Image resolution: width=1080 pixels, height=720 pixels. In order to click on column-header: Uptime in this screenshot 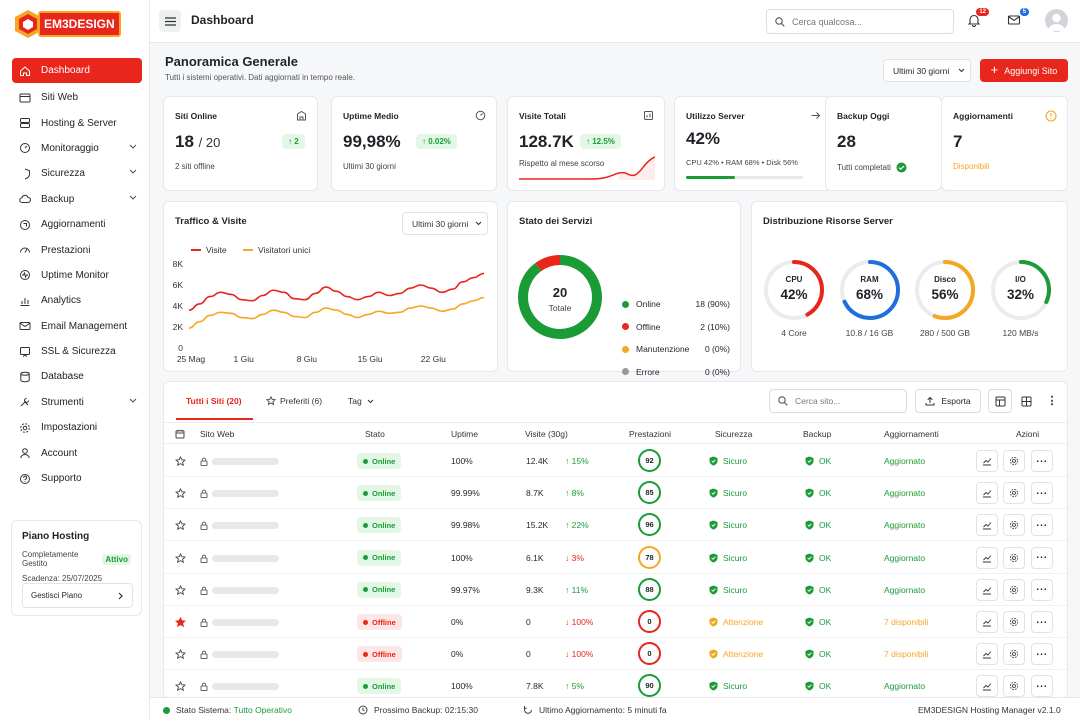, I will do `click(464, 434)`.